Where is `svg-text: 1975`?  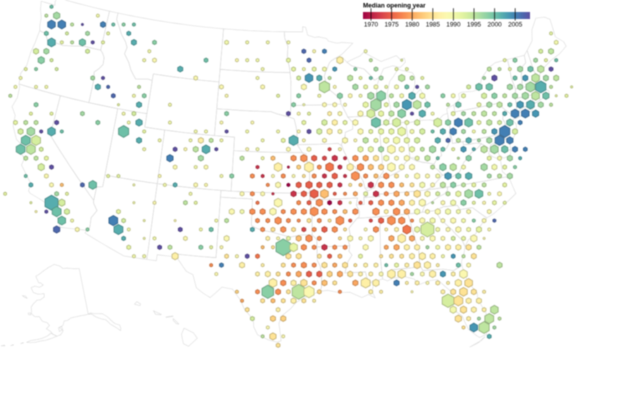 svg-text: 1975 is located at coordinates (391, 25).